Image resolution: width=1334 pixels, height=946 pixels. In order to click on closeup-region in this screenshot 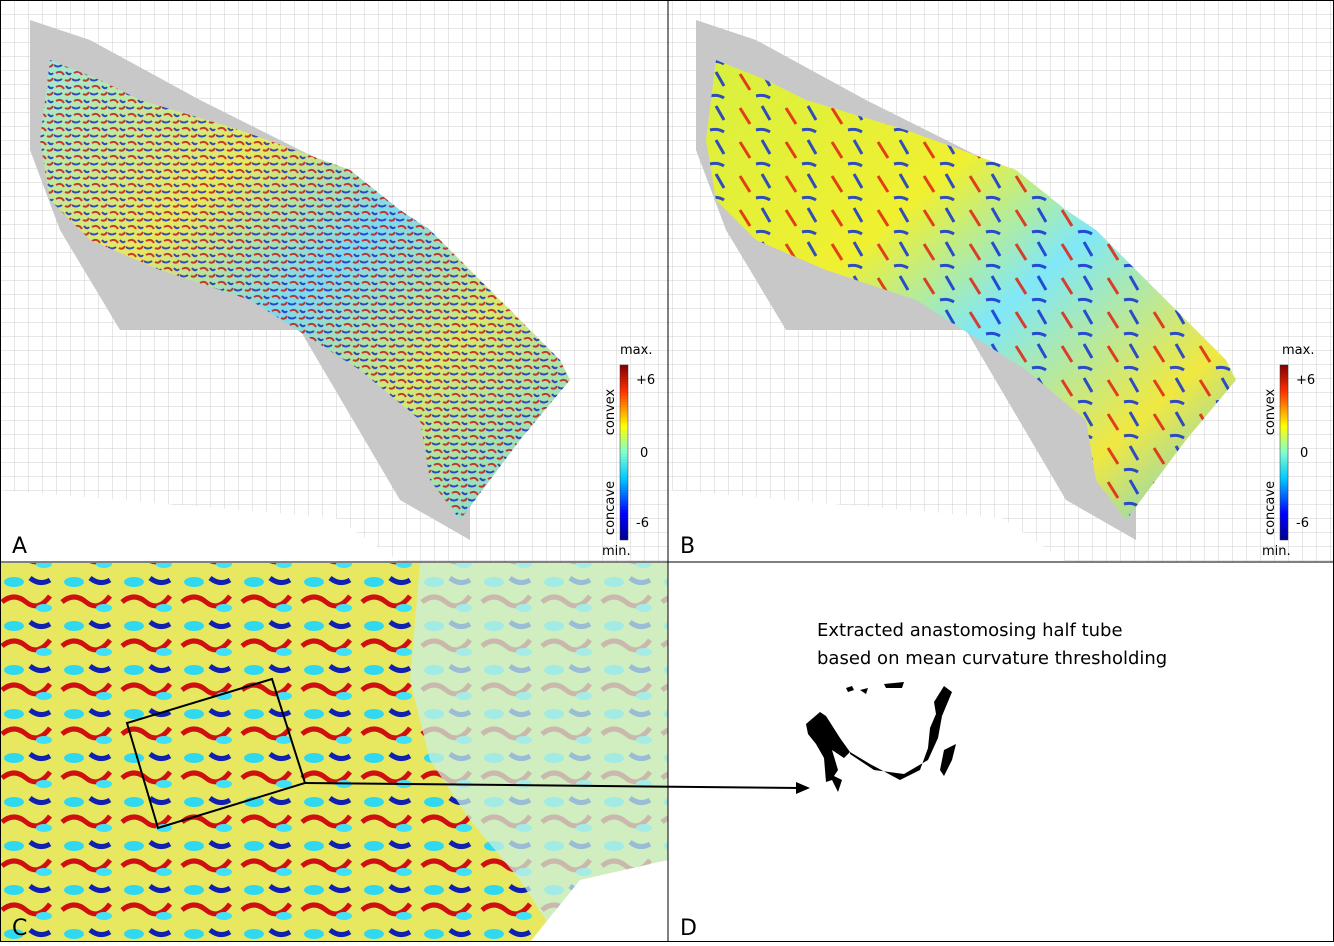, I will do `click(539, 752)`.